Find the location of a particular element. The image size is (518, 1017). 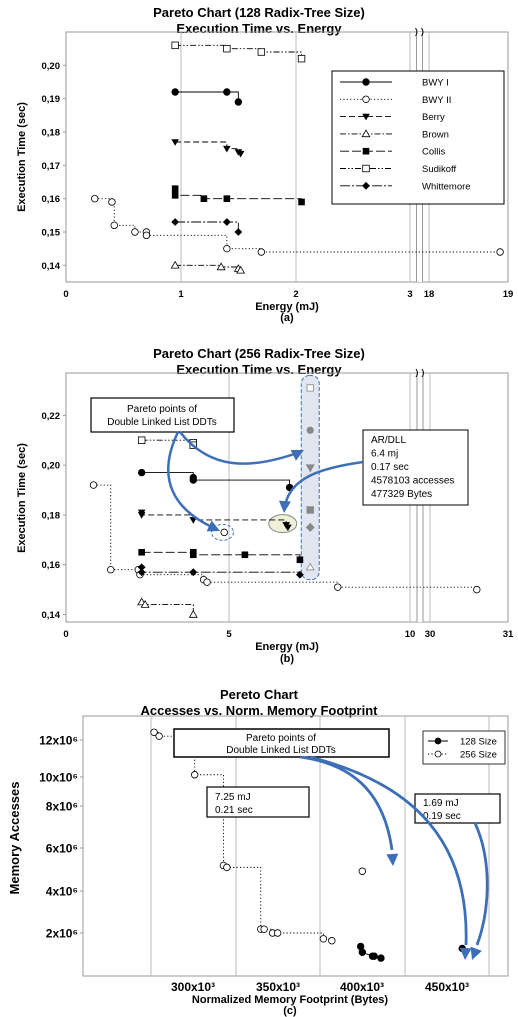

chart-b-ytick-label: 0,18 is located at coordinates (51, 515).